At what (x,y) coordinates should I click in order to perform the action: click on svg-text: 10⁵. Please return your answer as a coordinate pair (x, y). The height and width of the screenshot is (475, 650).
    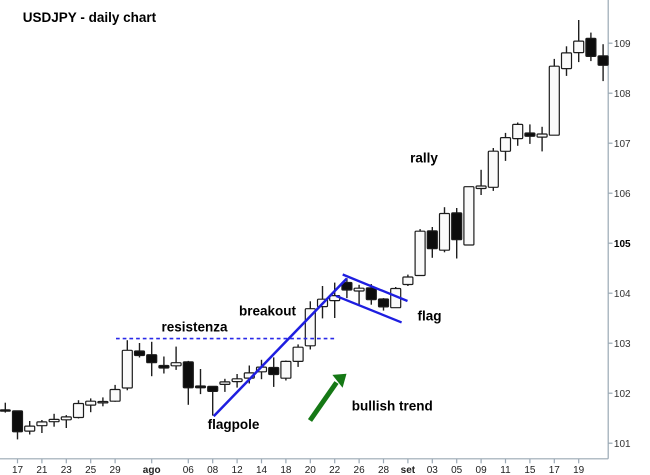
    Looking at the image, I should click on (622, 244).